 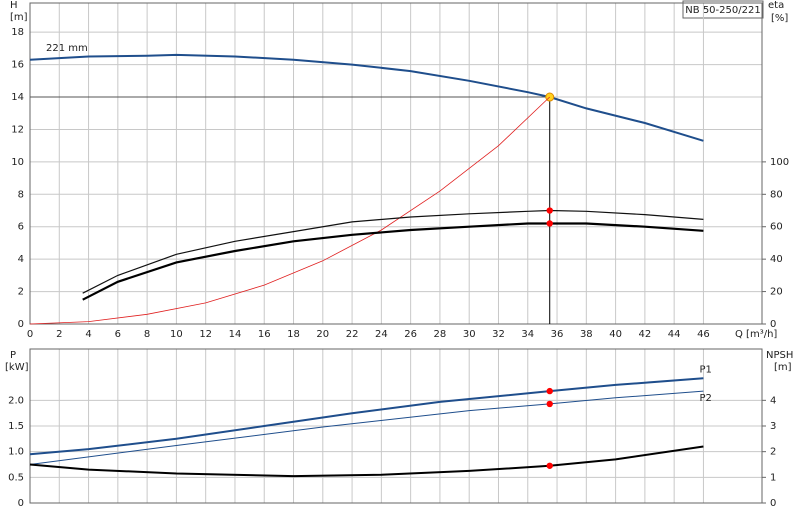 I want to click on y-label: P, so click(x=13, y=355).